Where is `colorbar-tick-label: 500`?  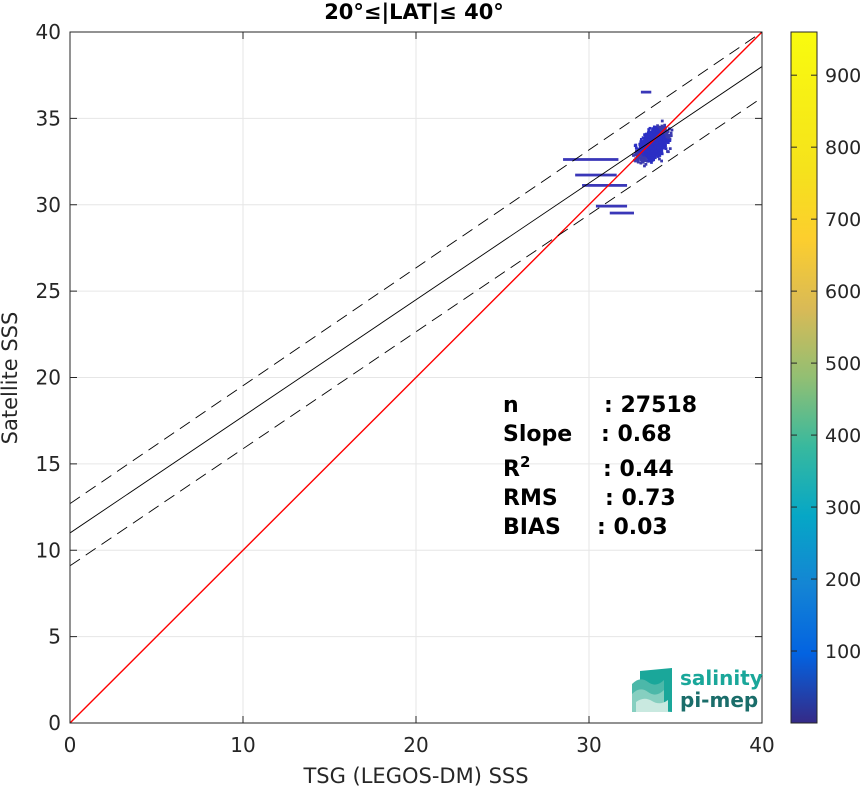 colorbar-tick-label: 500 is located at coordinates (843, 364).